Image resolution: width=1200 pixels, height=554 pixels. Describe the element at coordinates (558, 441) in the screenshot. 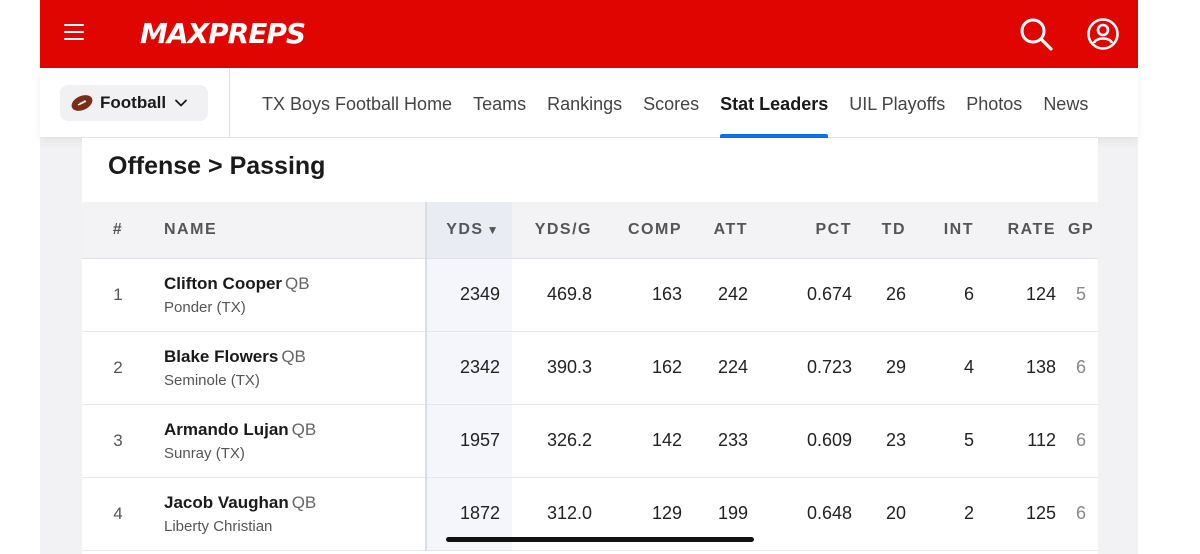

I see `yds-per-game-cell: 326.2` at that location.